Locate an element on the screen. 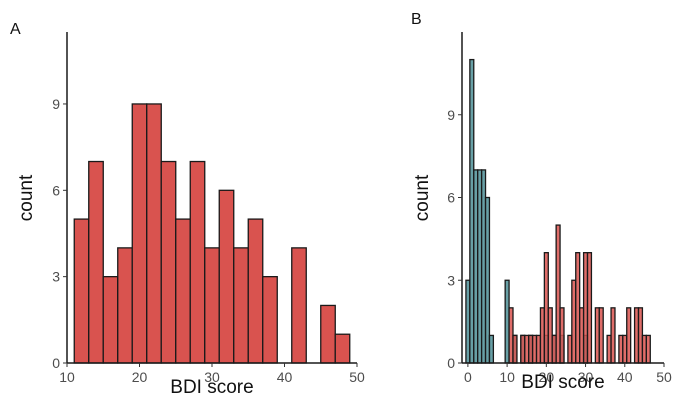  panel-label: A is located at coordinates (15, 29).